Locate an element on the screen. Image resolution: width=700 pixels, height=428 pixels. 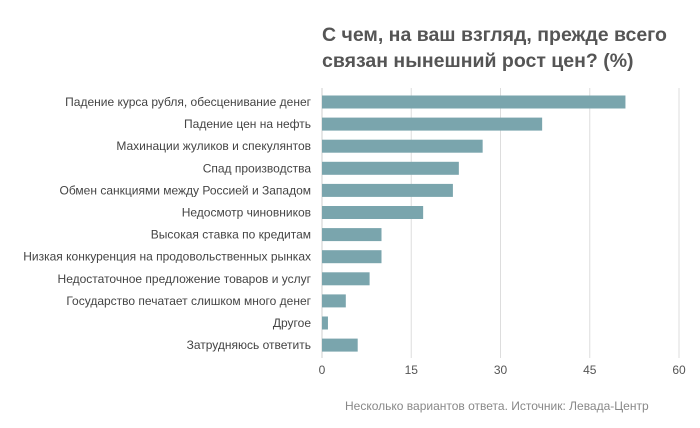
category-label: Спад производства is located at coordinates (257, 168).